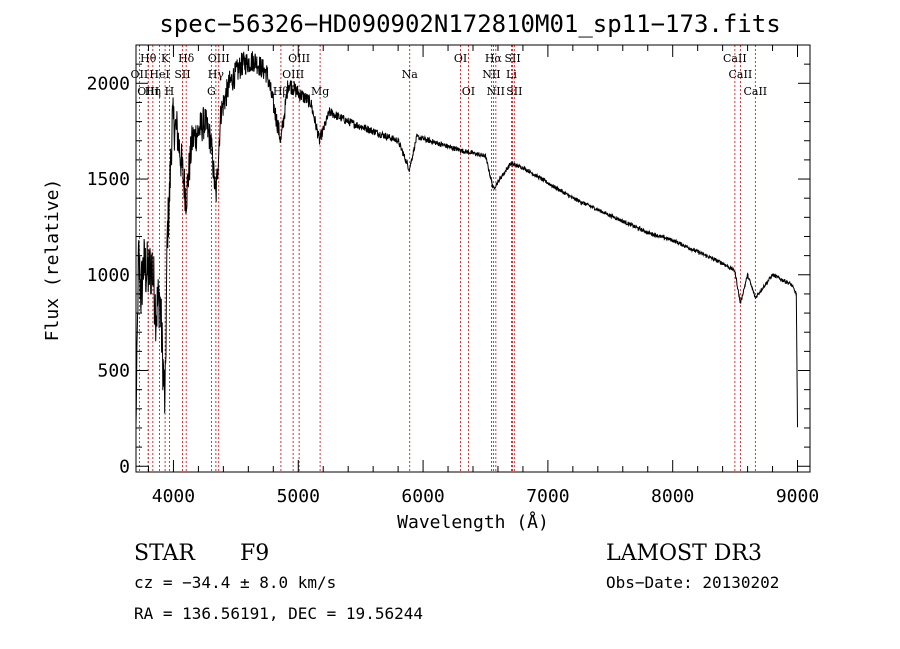 The width and height of the screenshot is (900, 649). I want to click on spectral-line-label: Hγ, so click(216, 74).